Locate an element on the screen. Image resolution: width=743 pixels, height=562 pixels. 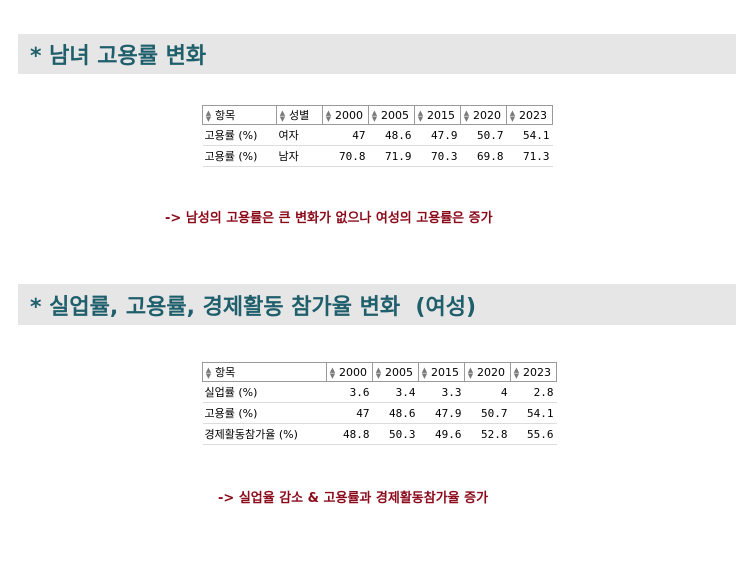
section-title-text: * 남녀 고용률 변화 is located at coordinates (118, 56).